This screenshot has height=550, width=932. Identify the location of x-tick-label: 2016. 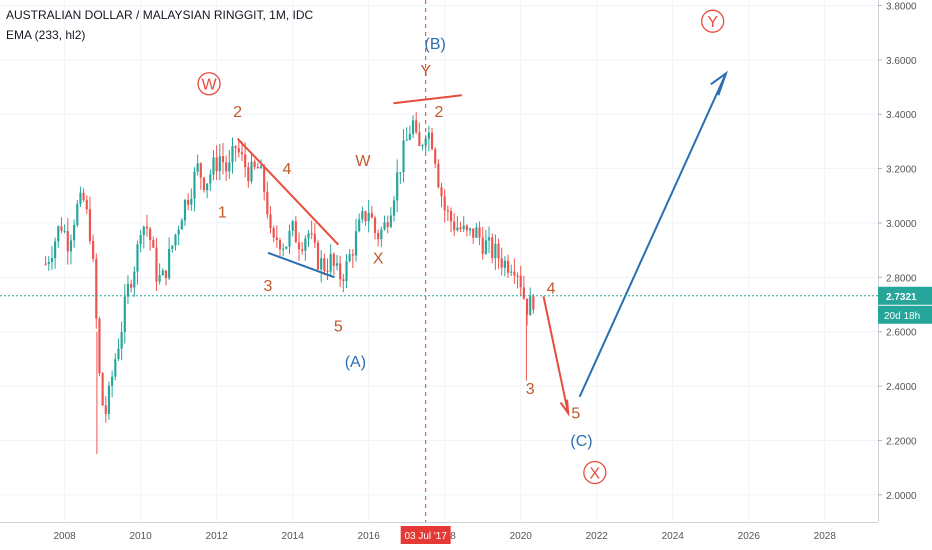
(369, 536).